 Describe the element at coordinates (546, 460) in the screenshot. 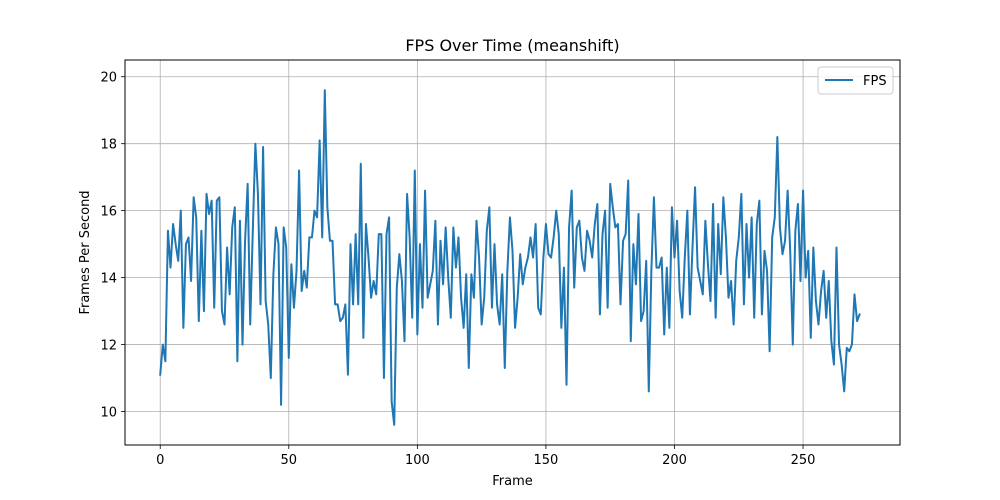

I see `x-tick-label: 150` at that location.